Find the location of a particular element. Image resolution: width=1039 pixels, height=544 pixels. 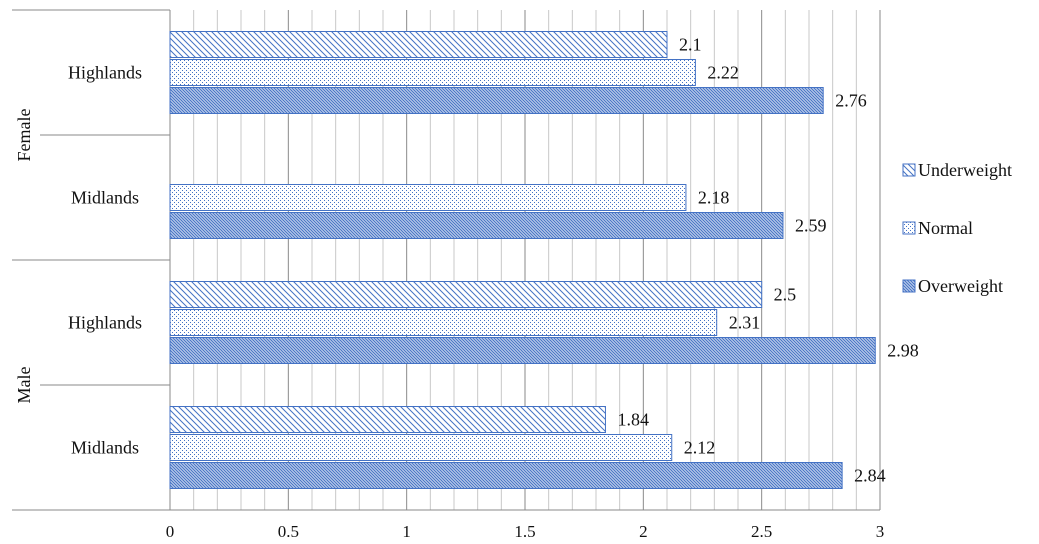

data-label: 1.84 is located at coordinates (633, 420).